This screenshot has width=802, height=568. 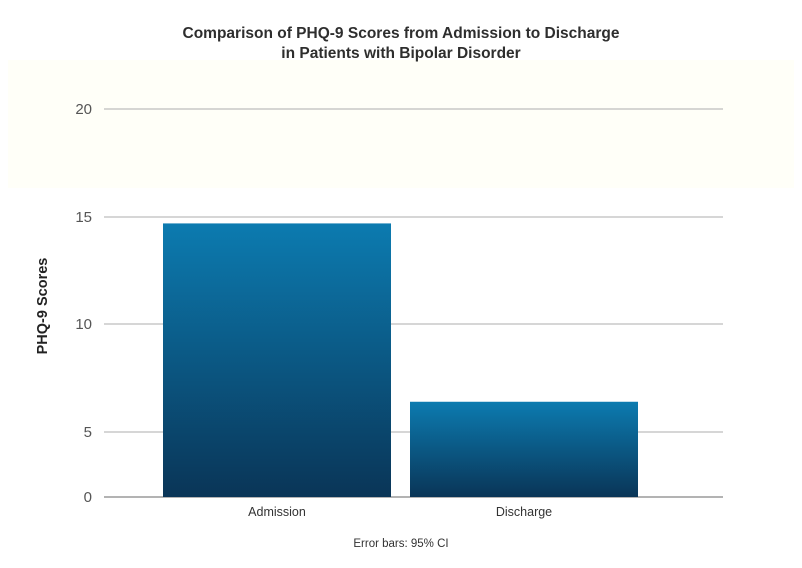 I want to click on y-tick-labels: 0 5 10 15 20, so click(x=83, y=303).